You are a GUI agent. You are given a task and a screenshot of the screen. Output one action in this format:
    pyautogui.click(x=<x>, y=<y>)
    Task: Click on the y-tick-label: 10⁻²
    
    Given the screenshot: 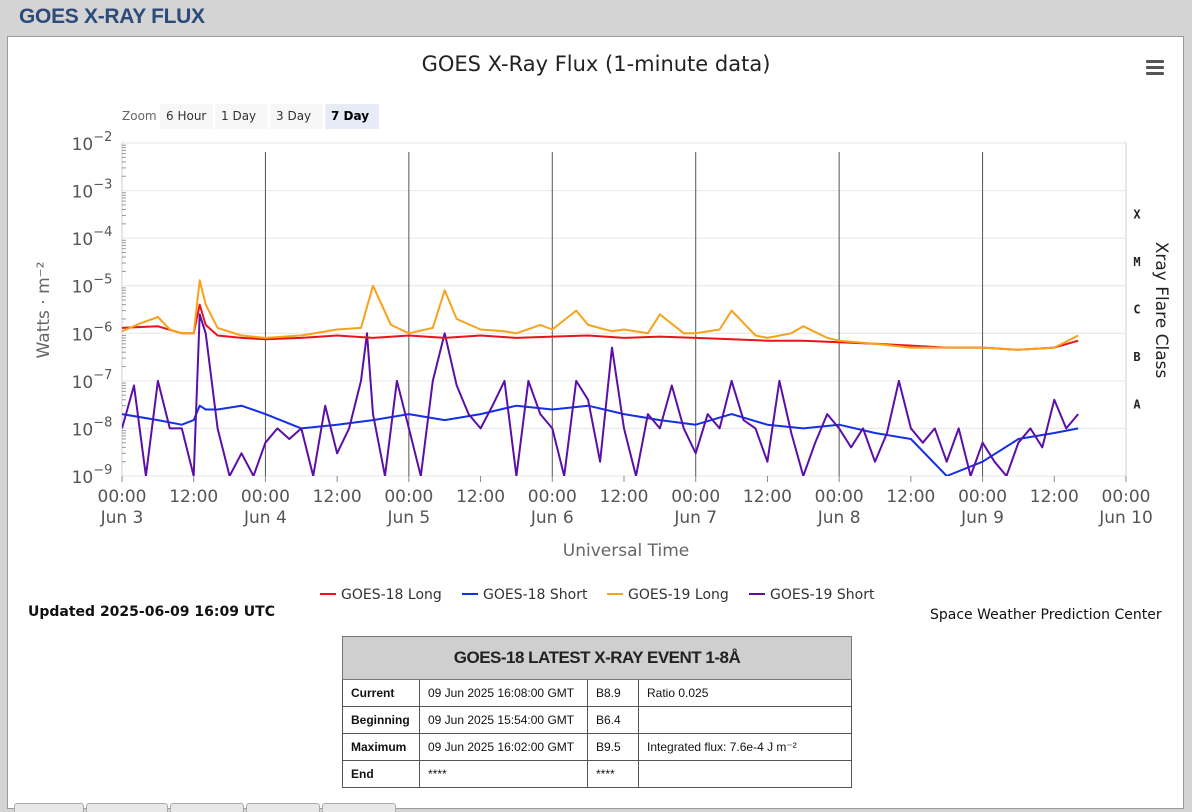 What is the action you would take?
    pyautogui.click(x=92, y=142)
    